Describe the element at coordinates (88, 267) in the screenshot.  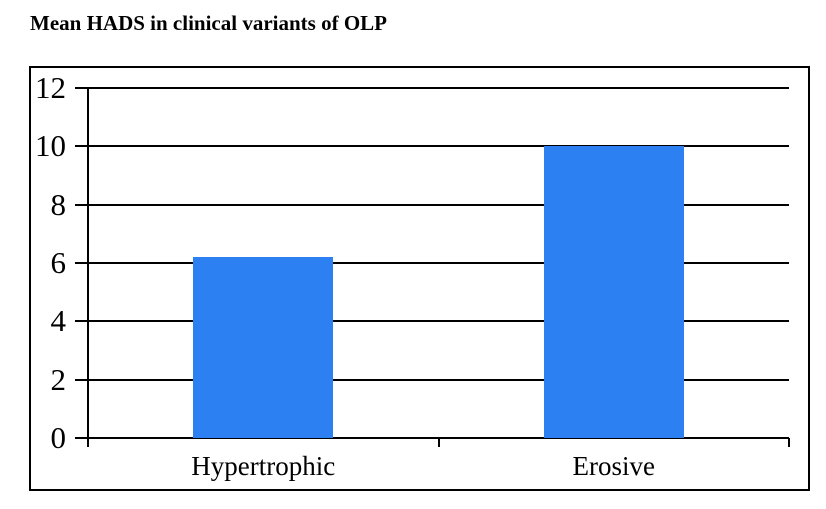
I see `y-axis-line` at that location.